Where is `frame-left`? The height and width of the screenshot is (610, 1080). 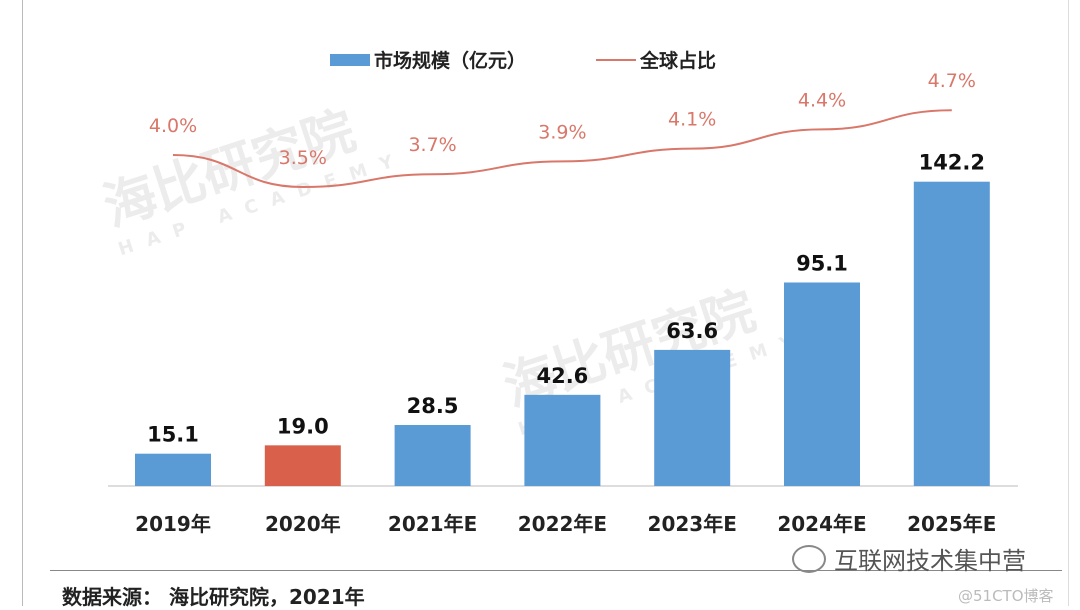
frame-left is located at coordinates (22, 303).